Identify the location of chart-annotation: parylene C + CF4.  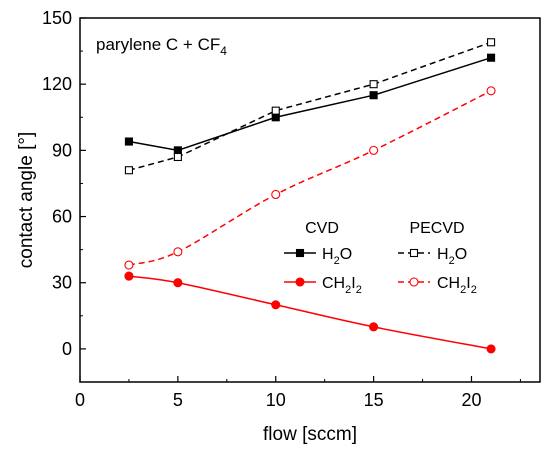
(161, 46).